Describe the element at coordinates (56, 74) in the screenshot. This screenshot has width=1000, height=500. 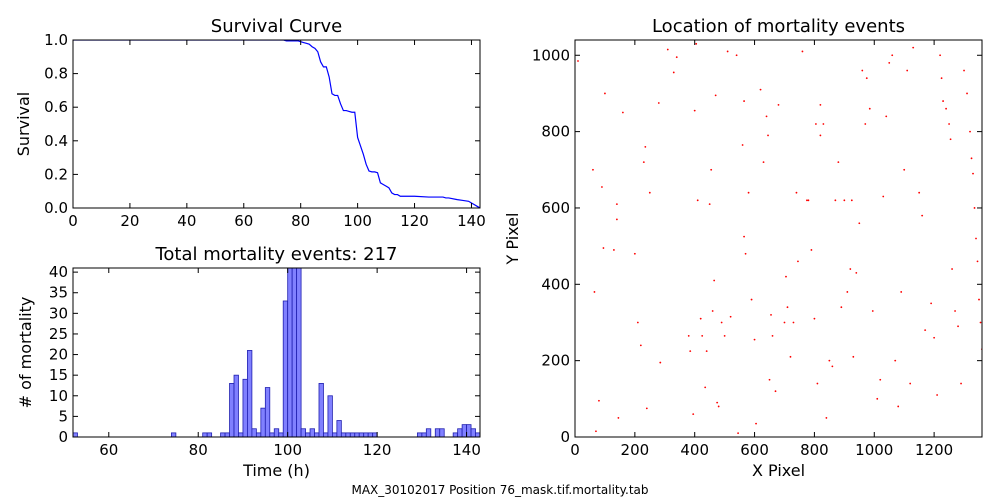
I see `y-tick-label: 0.8` at that location.